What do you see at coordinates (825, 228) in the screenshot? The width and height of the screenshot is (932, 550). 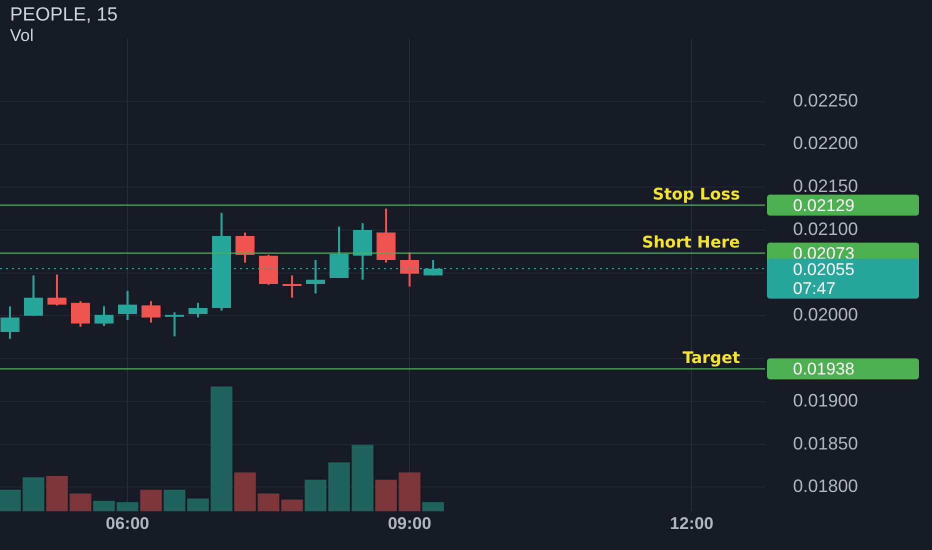 I see `y-tick-label: 0.02100` at bounding box center [825, 228].